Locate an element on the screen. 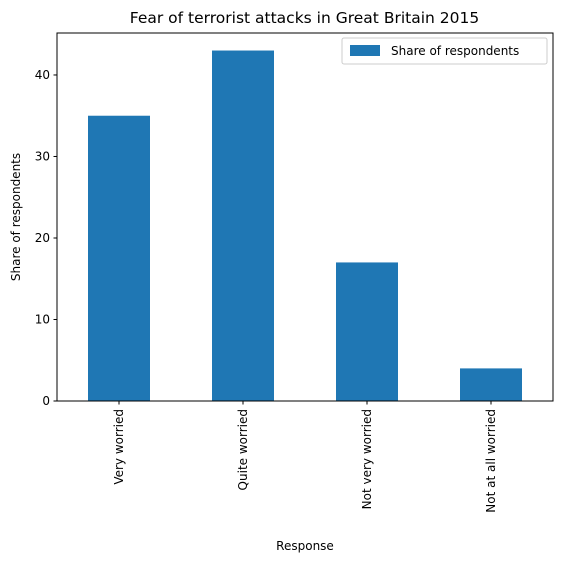  x-tick-label: Quite worried is located at coordinates (243, 449).